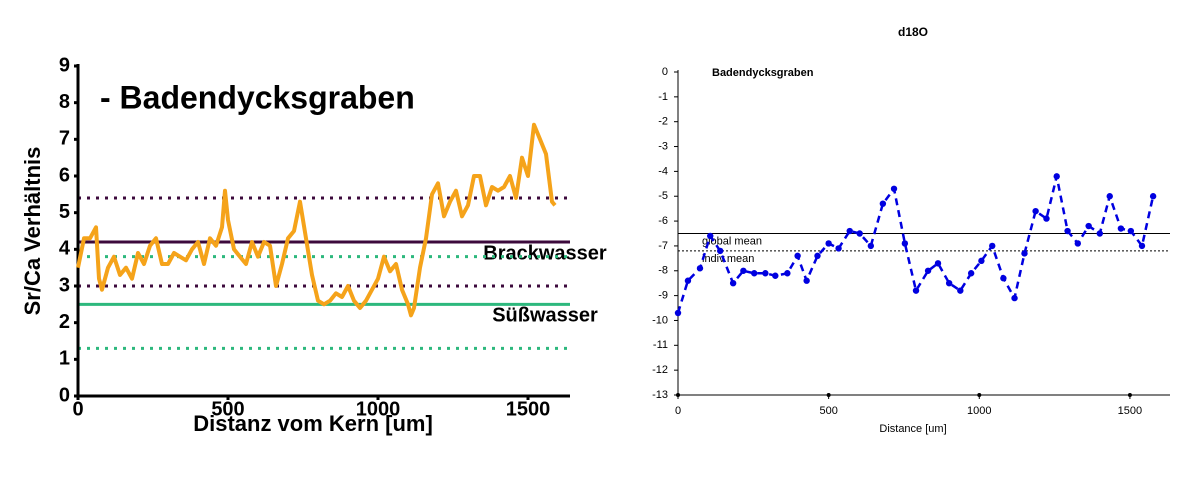 The width and height of the screenshot is (1200, 480). Describe the element at coordinates (663, 171) in the screenshot. I see `y-tick-label: -4` at that location.